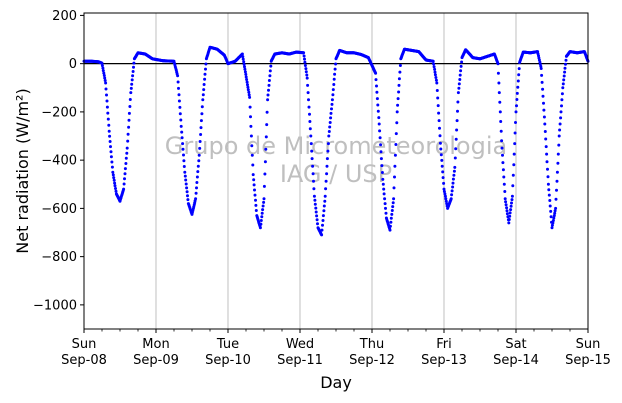  I want to click on x-tick-day-label: Wed, so click(300, 344).